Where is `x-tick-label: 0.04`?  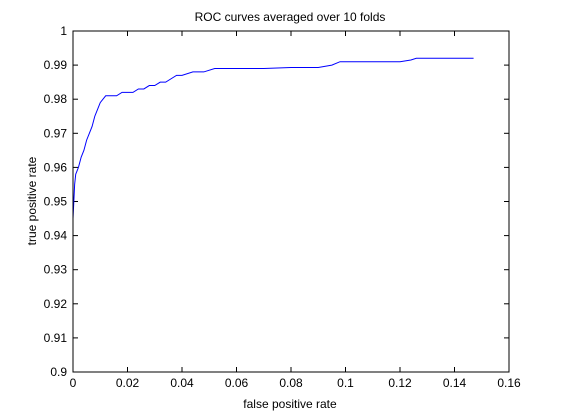 x-tick-label: 0.04 is located at coordinates (182, 383).